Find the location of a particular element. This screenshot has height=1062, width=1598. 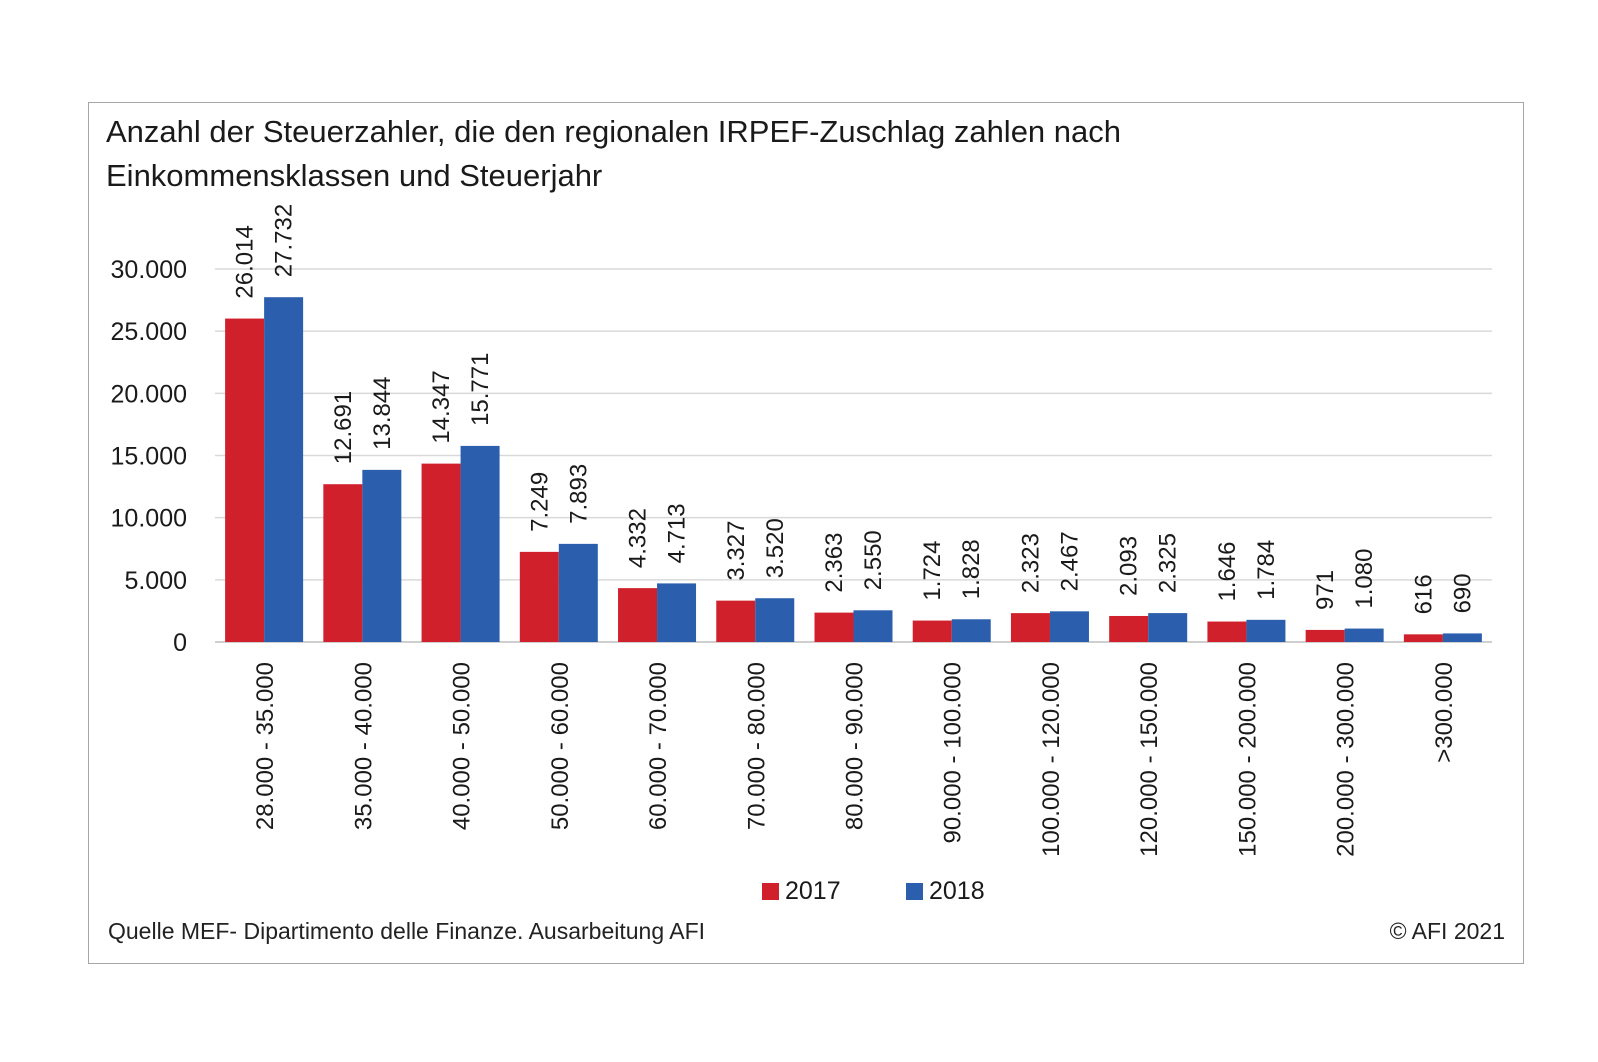

data-label-2018-1: 13.844 is located at coordinates (382, 412).